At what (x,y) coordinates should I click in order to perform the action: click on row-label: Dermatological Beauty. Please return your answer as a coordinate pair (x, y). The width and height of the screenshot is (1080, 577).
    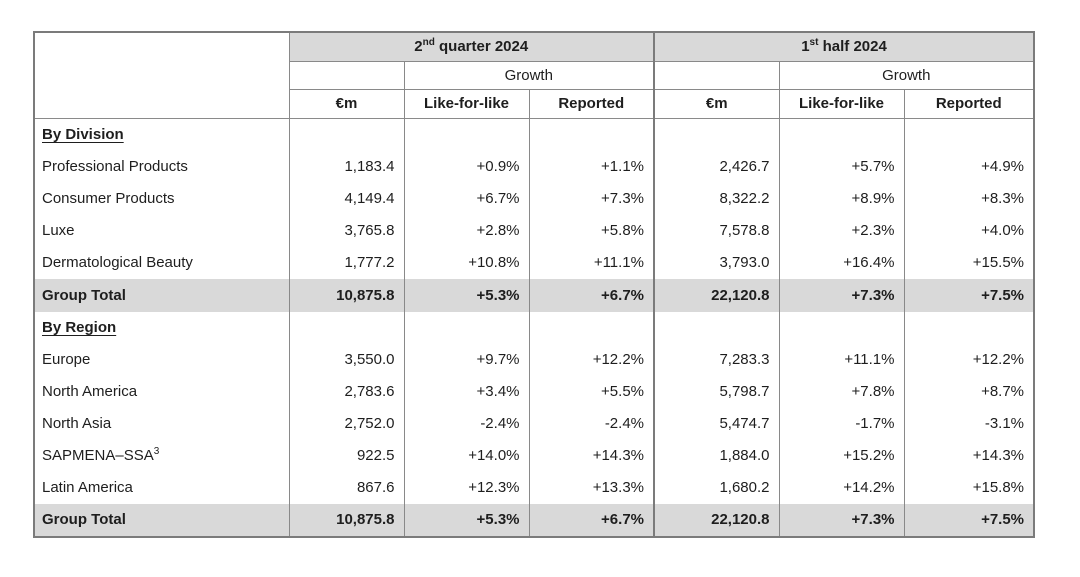
    Looking at the image, I should click on (161, 262).